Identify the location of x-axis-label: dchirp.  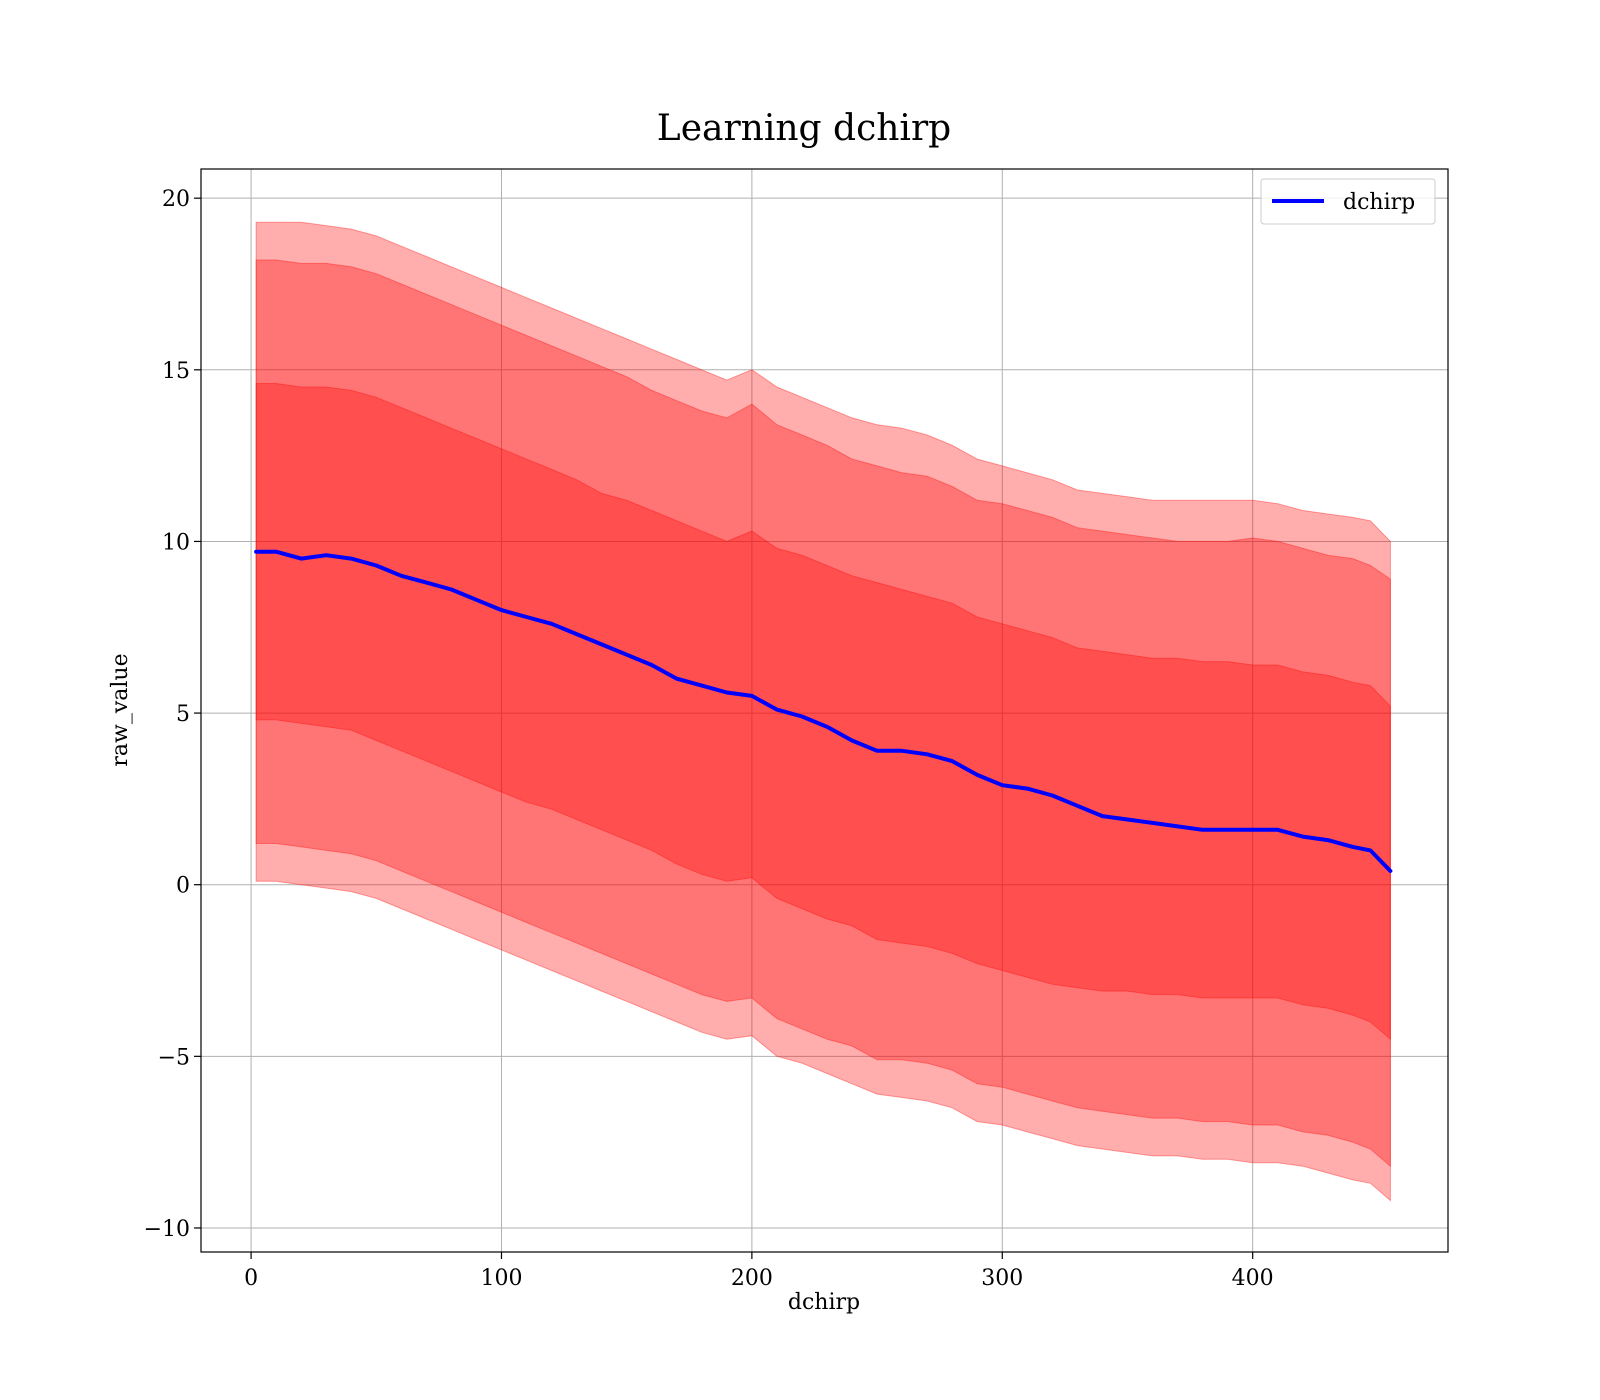
(824, 1302).